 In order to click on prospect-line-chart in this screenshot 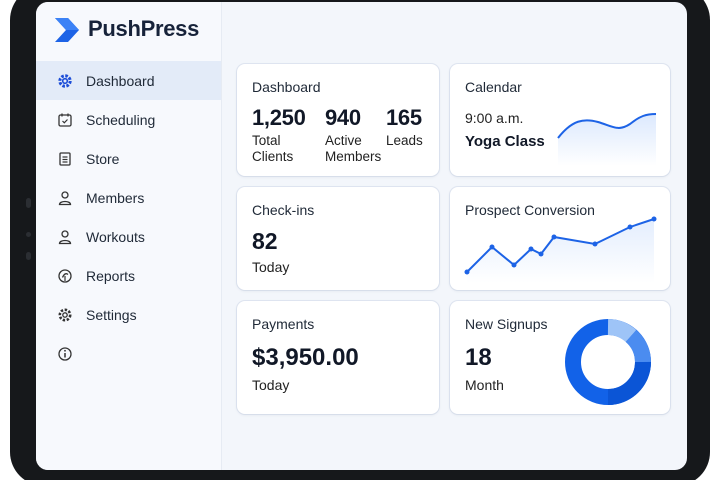, I will do `click(560, 249)`.